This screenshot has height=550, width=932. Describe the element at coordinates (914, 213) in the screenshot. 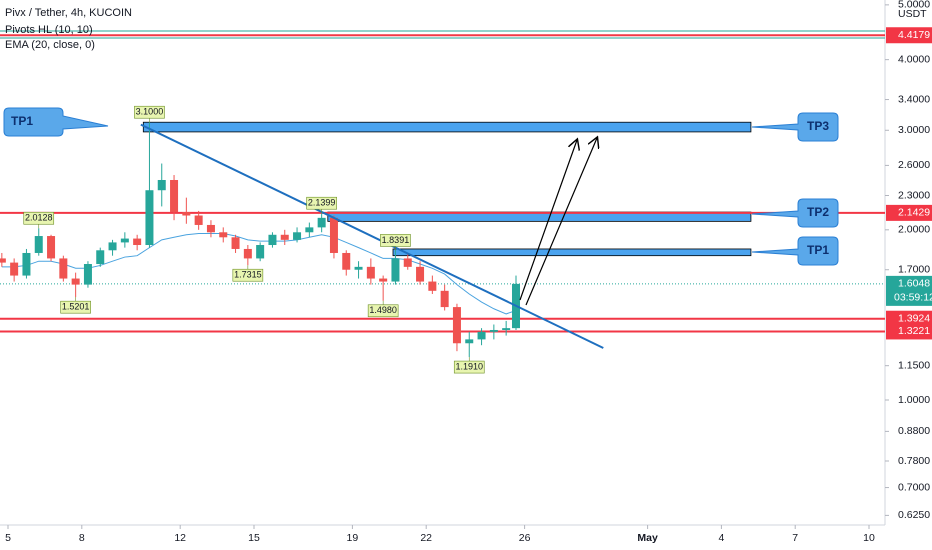

I see `level-label: 2.1429` at that location.